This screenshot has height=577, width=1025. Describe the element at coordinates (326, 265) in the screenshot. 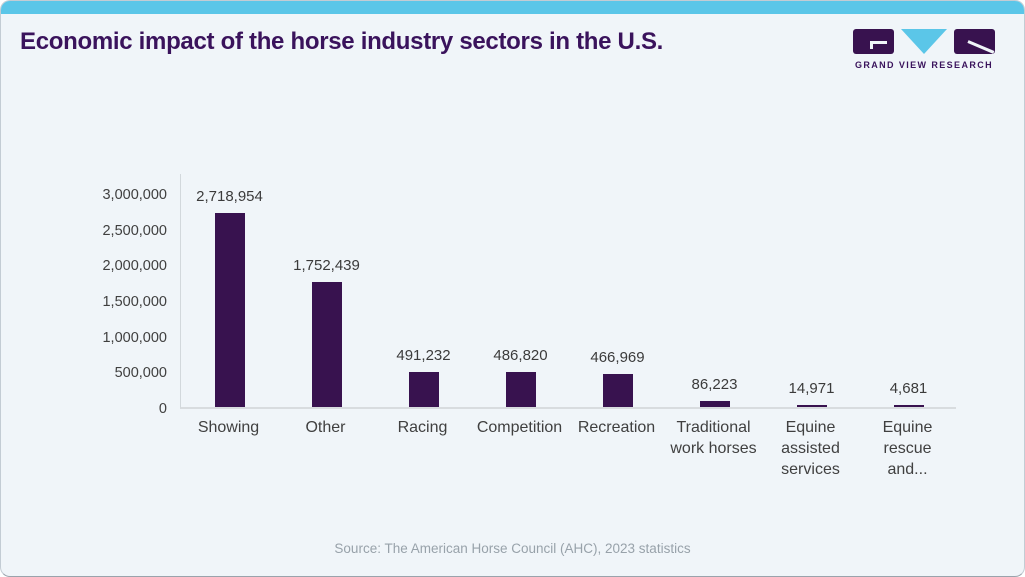

I see `bar-value-label: 1,752,439` at that location.